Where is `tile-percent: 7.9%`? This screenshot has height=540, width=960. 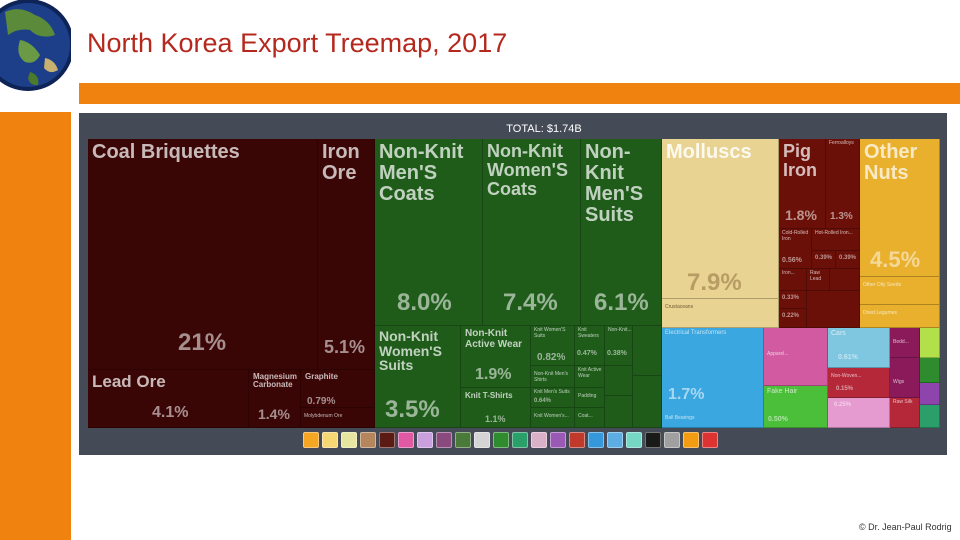 tile-percent: 7.9% is located at coordinates (714, 282).